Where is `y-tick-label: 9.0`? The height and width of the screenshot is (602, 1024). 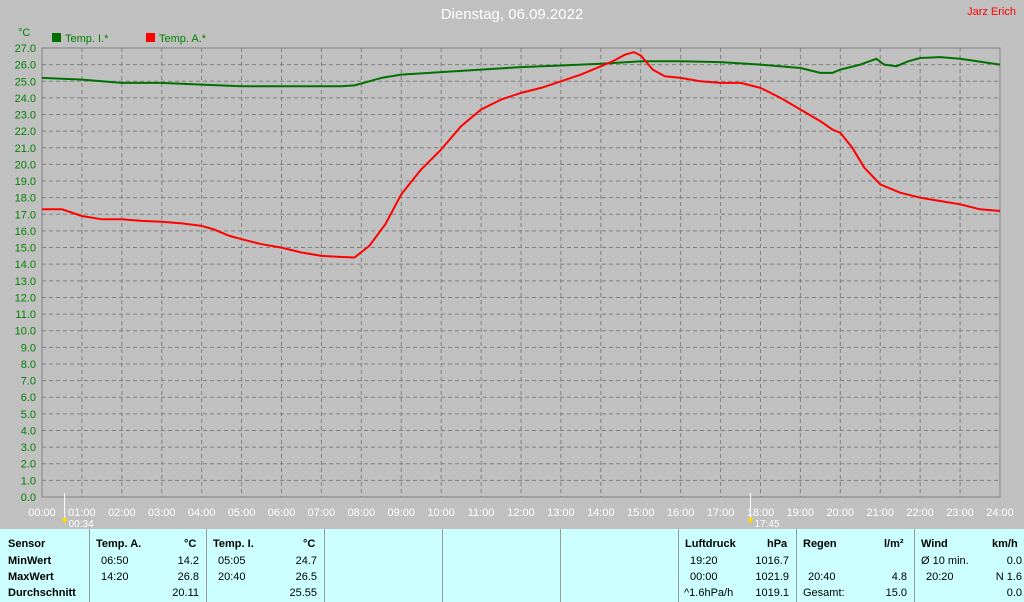 y-tick-label: 9.0 is located at coordinates (28, 348).